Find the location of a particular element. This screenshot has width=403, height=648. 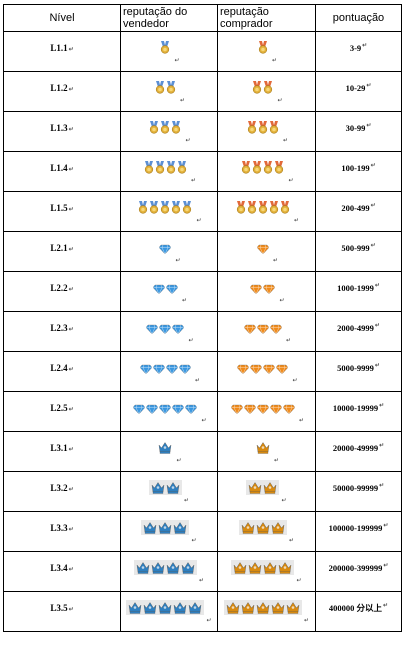

points-range: 2000-4999↵ is located at coordinates (358, 327).